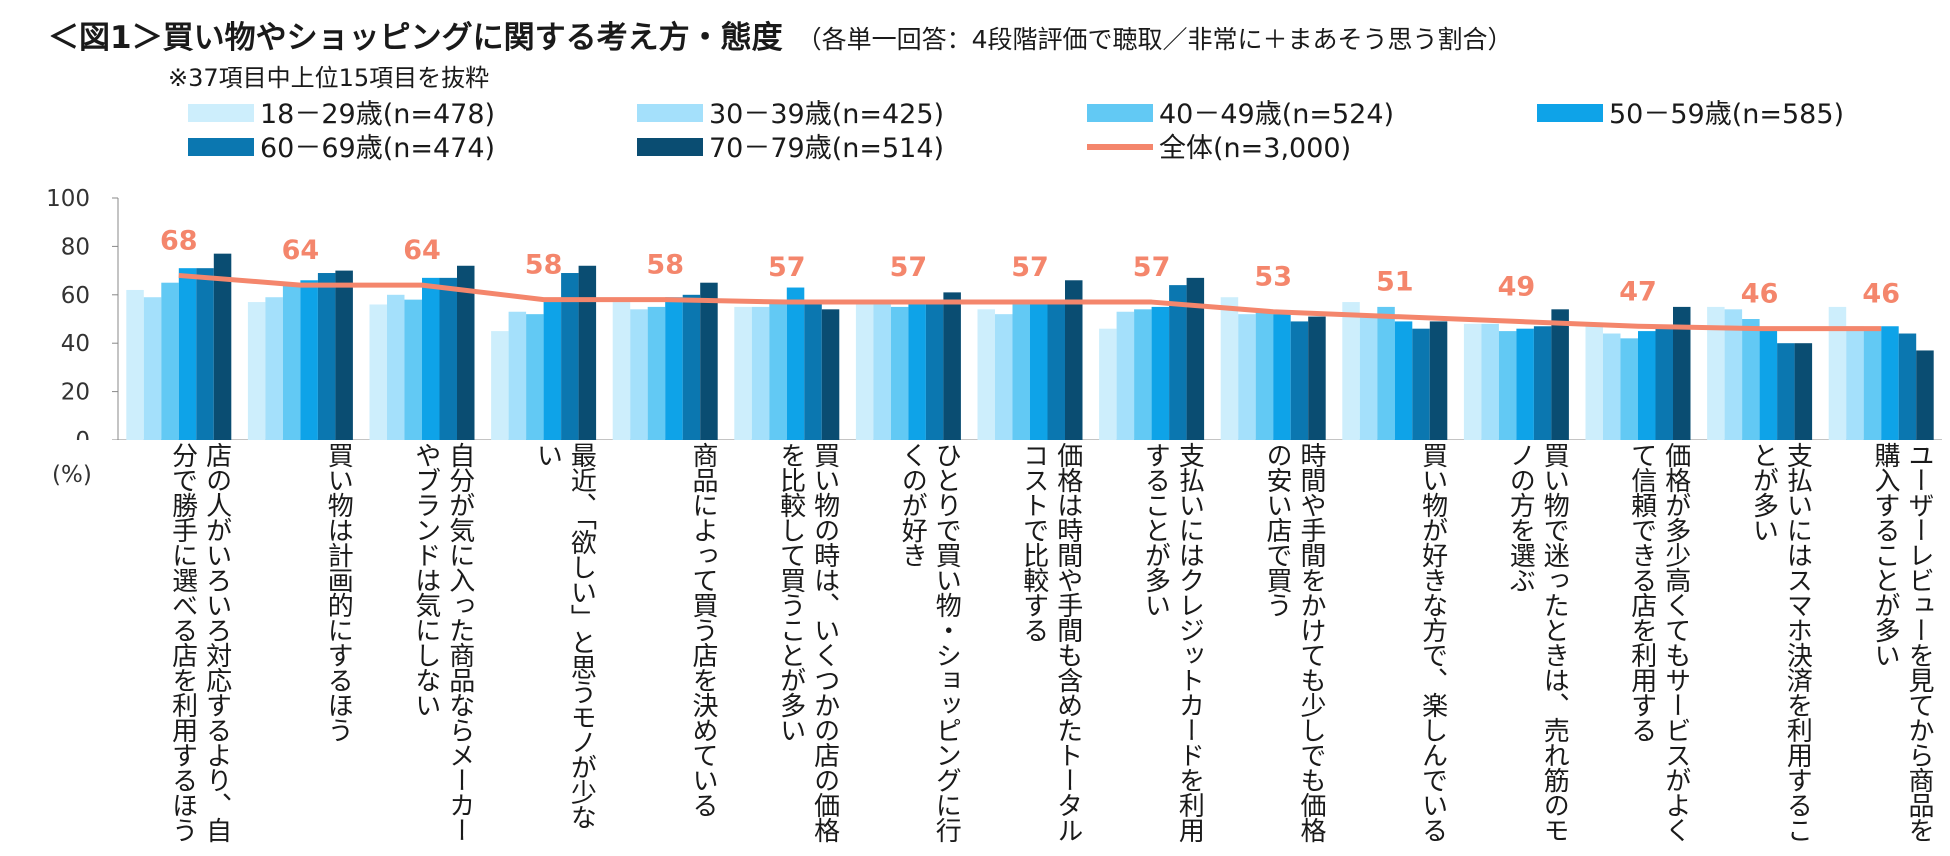  What do you see at coordinates (329, 78) in the screenshot?
I see `chart-note: ※37項目中上位15項目を抜粋` at bounding box center [329, 78].